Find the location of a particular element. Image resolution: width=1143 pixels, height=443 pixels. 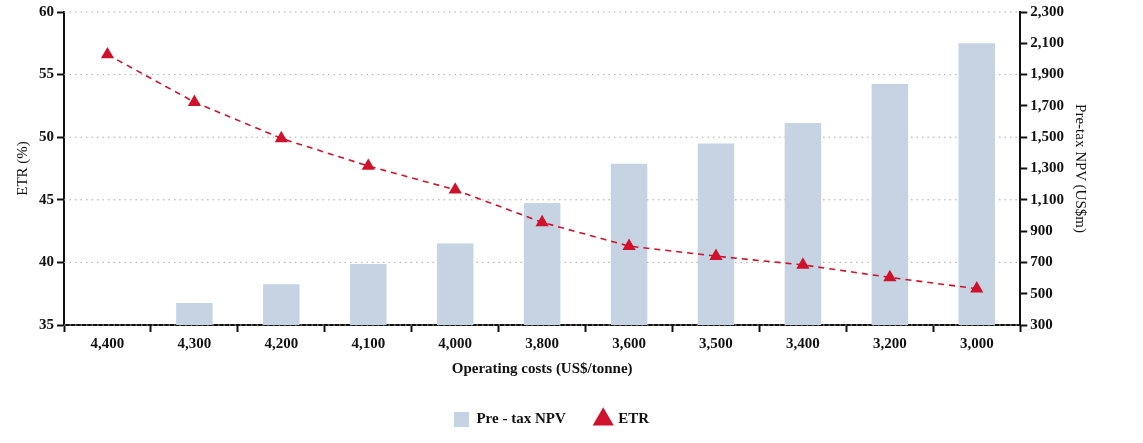

y2-tick-label: 1,100 is located at coordinates (1047, 198).